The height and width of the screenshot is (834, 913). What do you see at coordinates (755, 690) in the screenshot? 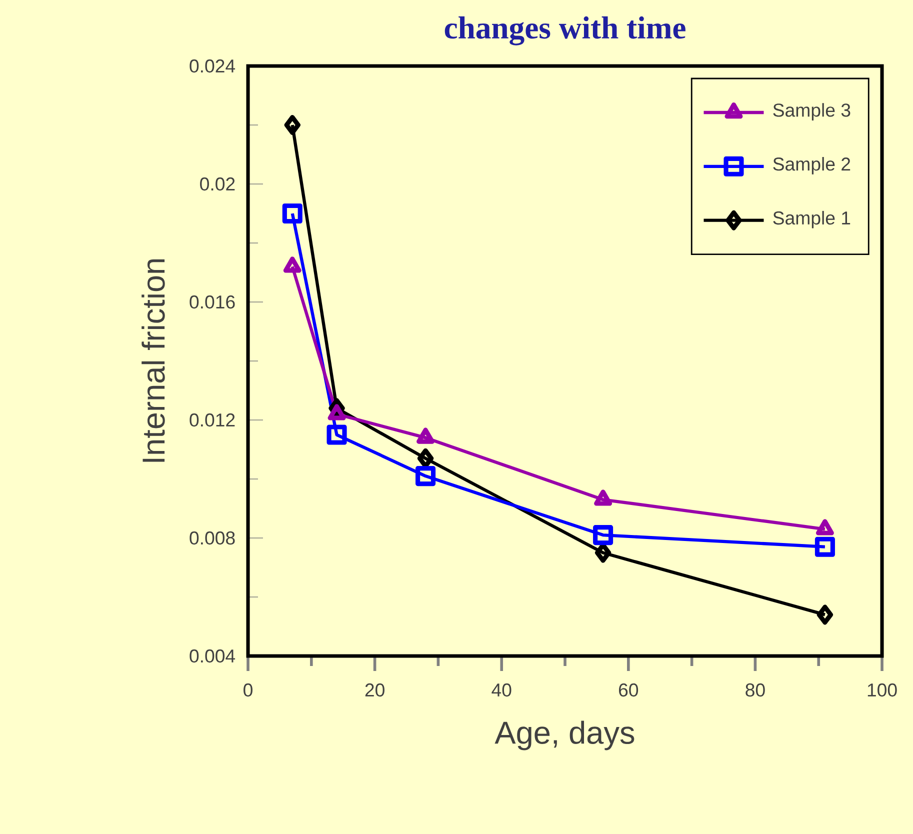
I see `x-tick-label: 80` at bounding box center [755, 690].